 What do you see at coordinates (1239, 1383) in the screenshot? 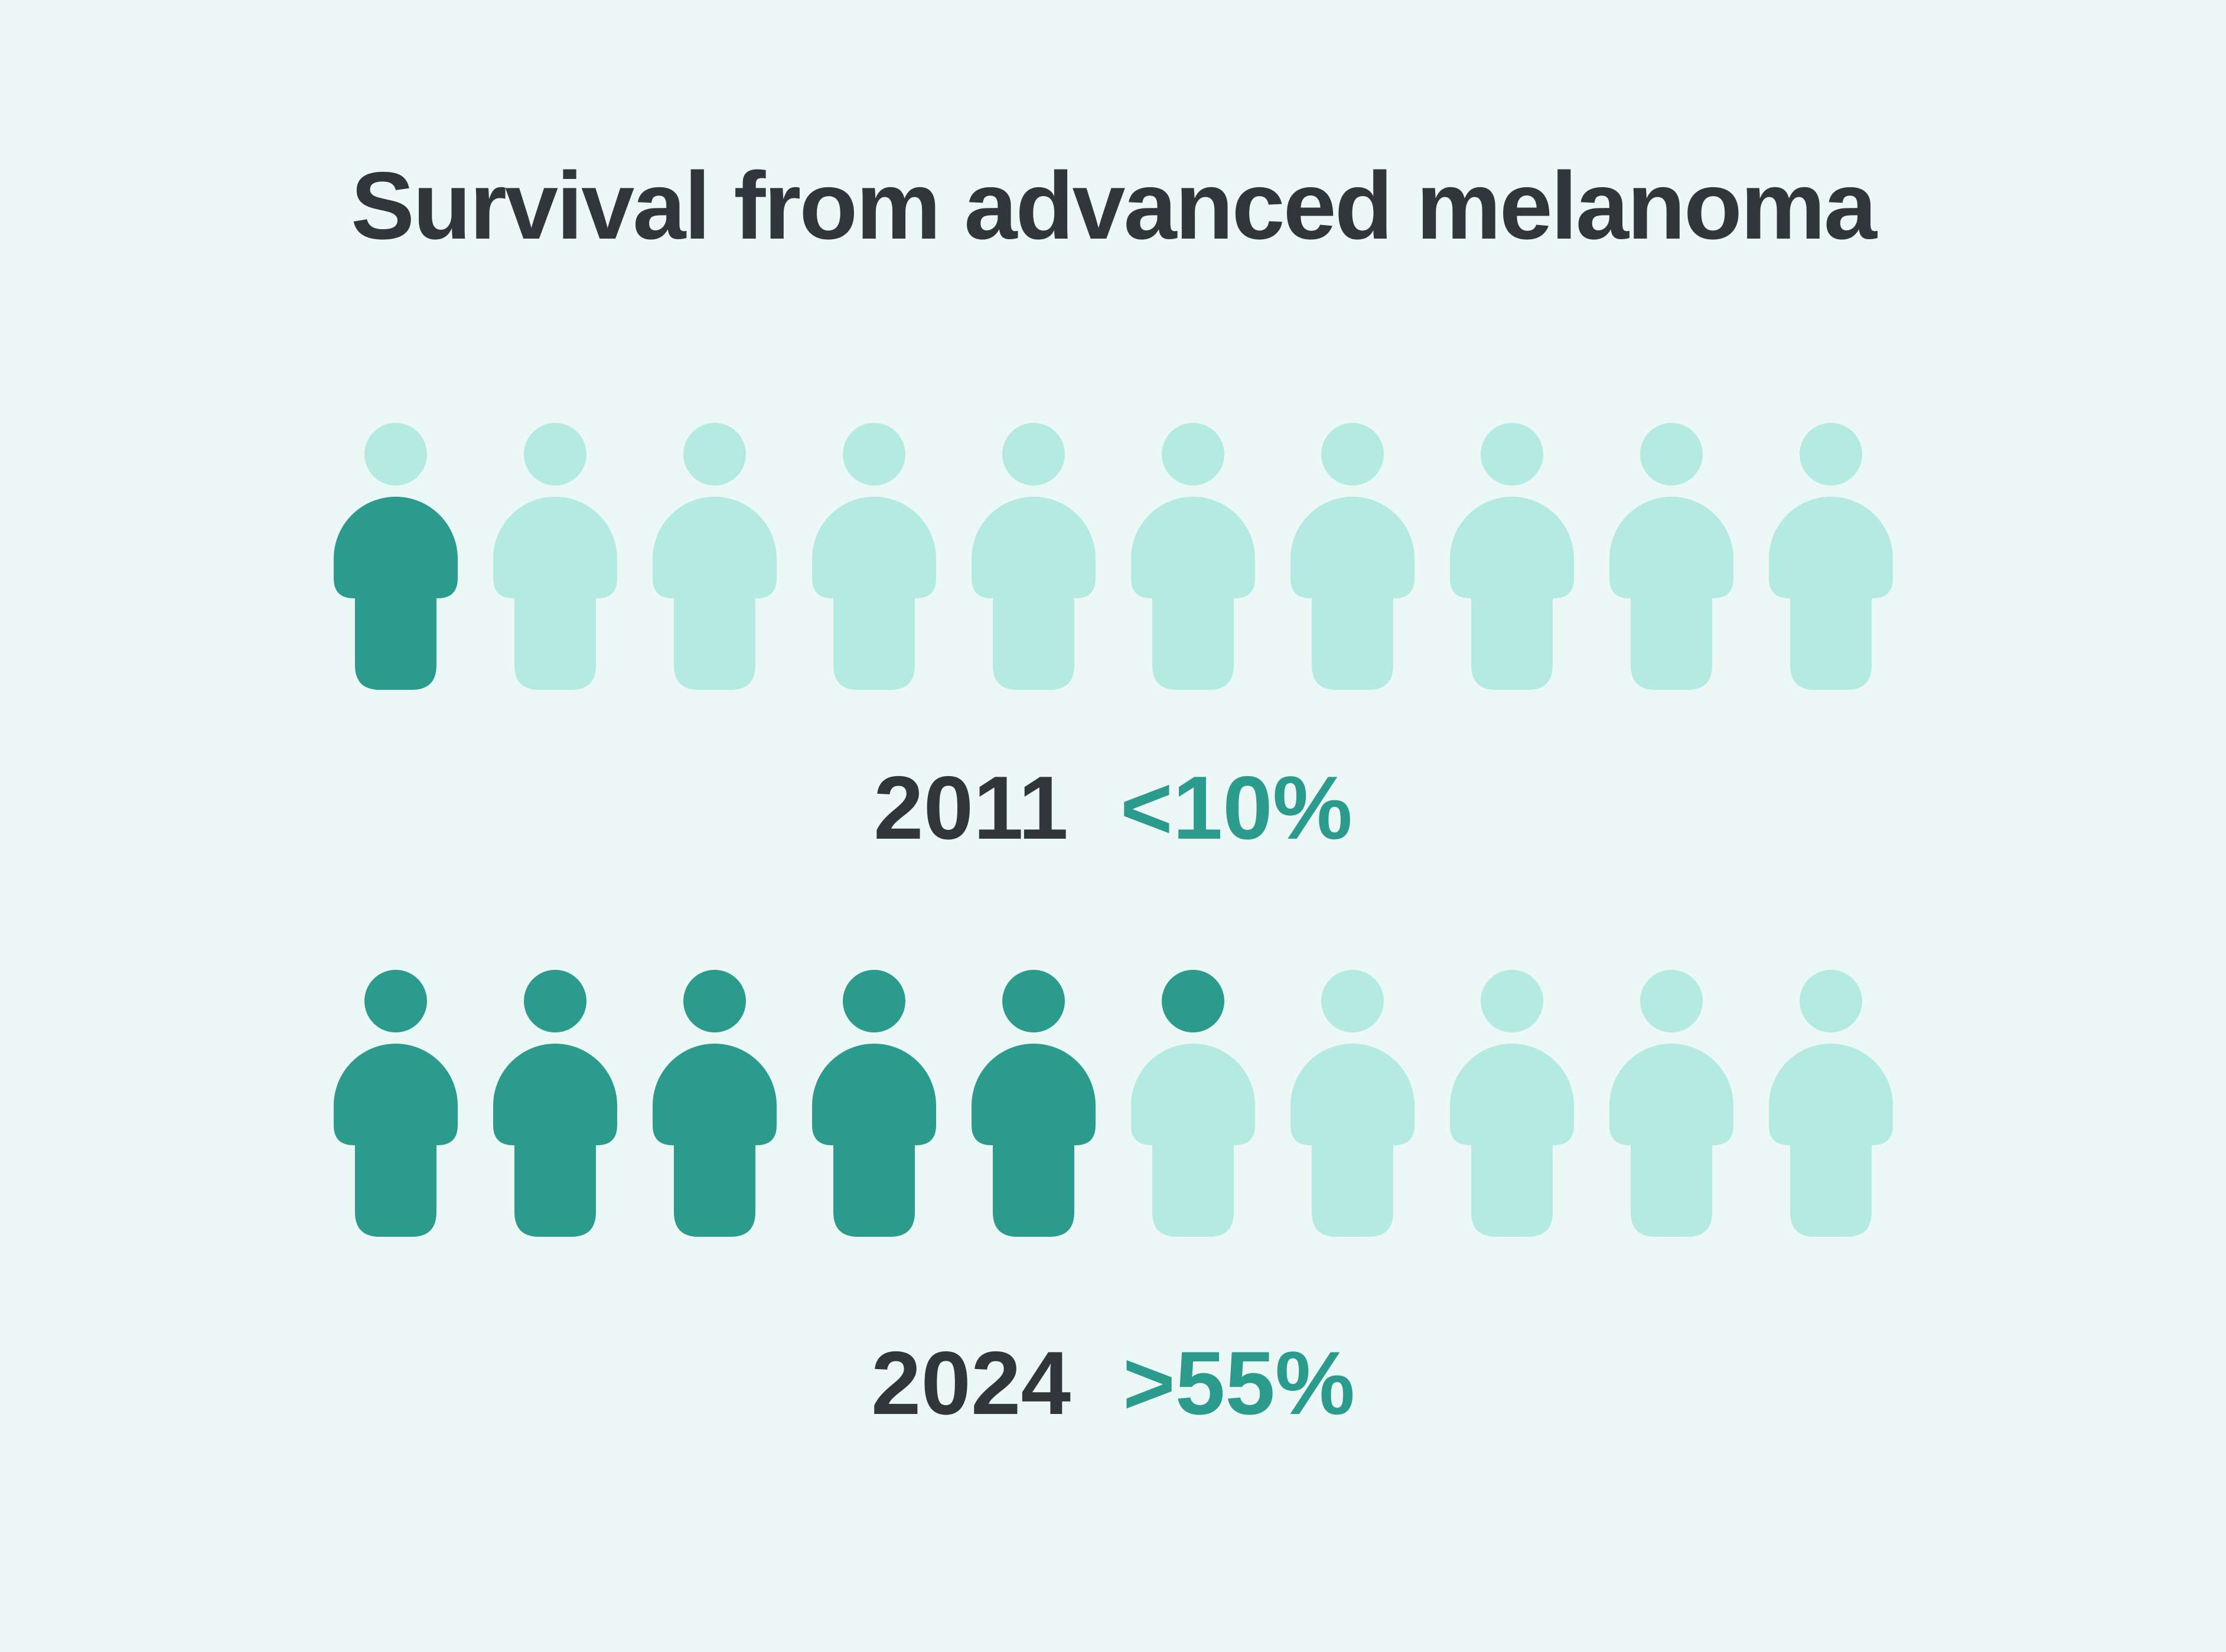
I see `value-label-2024: >55%` at bounding box center [1239, 1383].